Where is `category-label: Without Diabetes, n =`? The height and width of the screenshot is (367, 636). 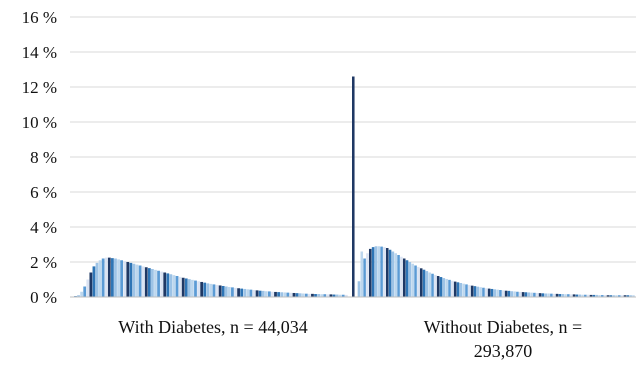 category-label: Without Diabetes, n = is located at coordinates (503, 327).